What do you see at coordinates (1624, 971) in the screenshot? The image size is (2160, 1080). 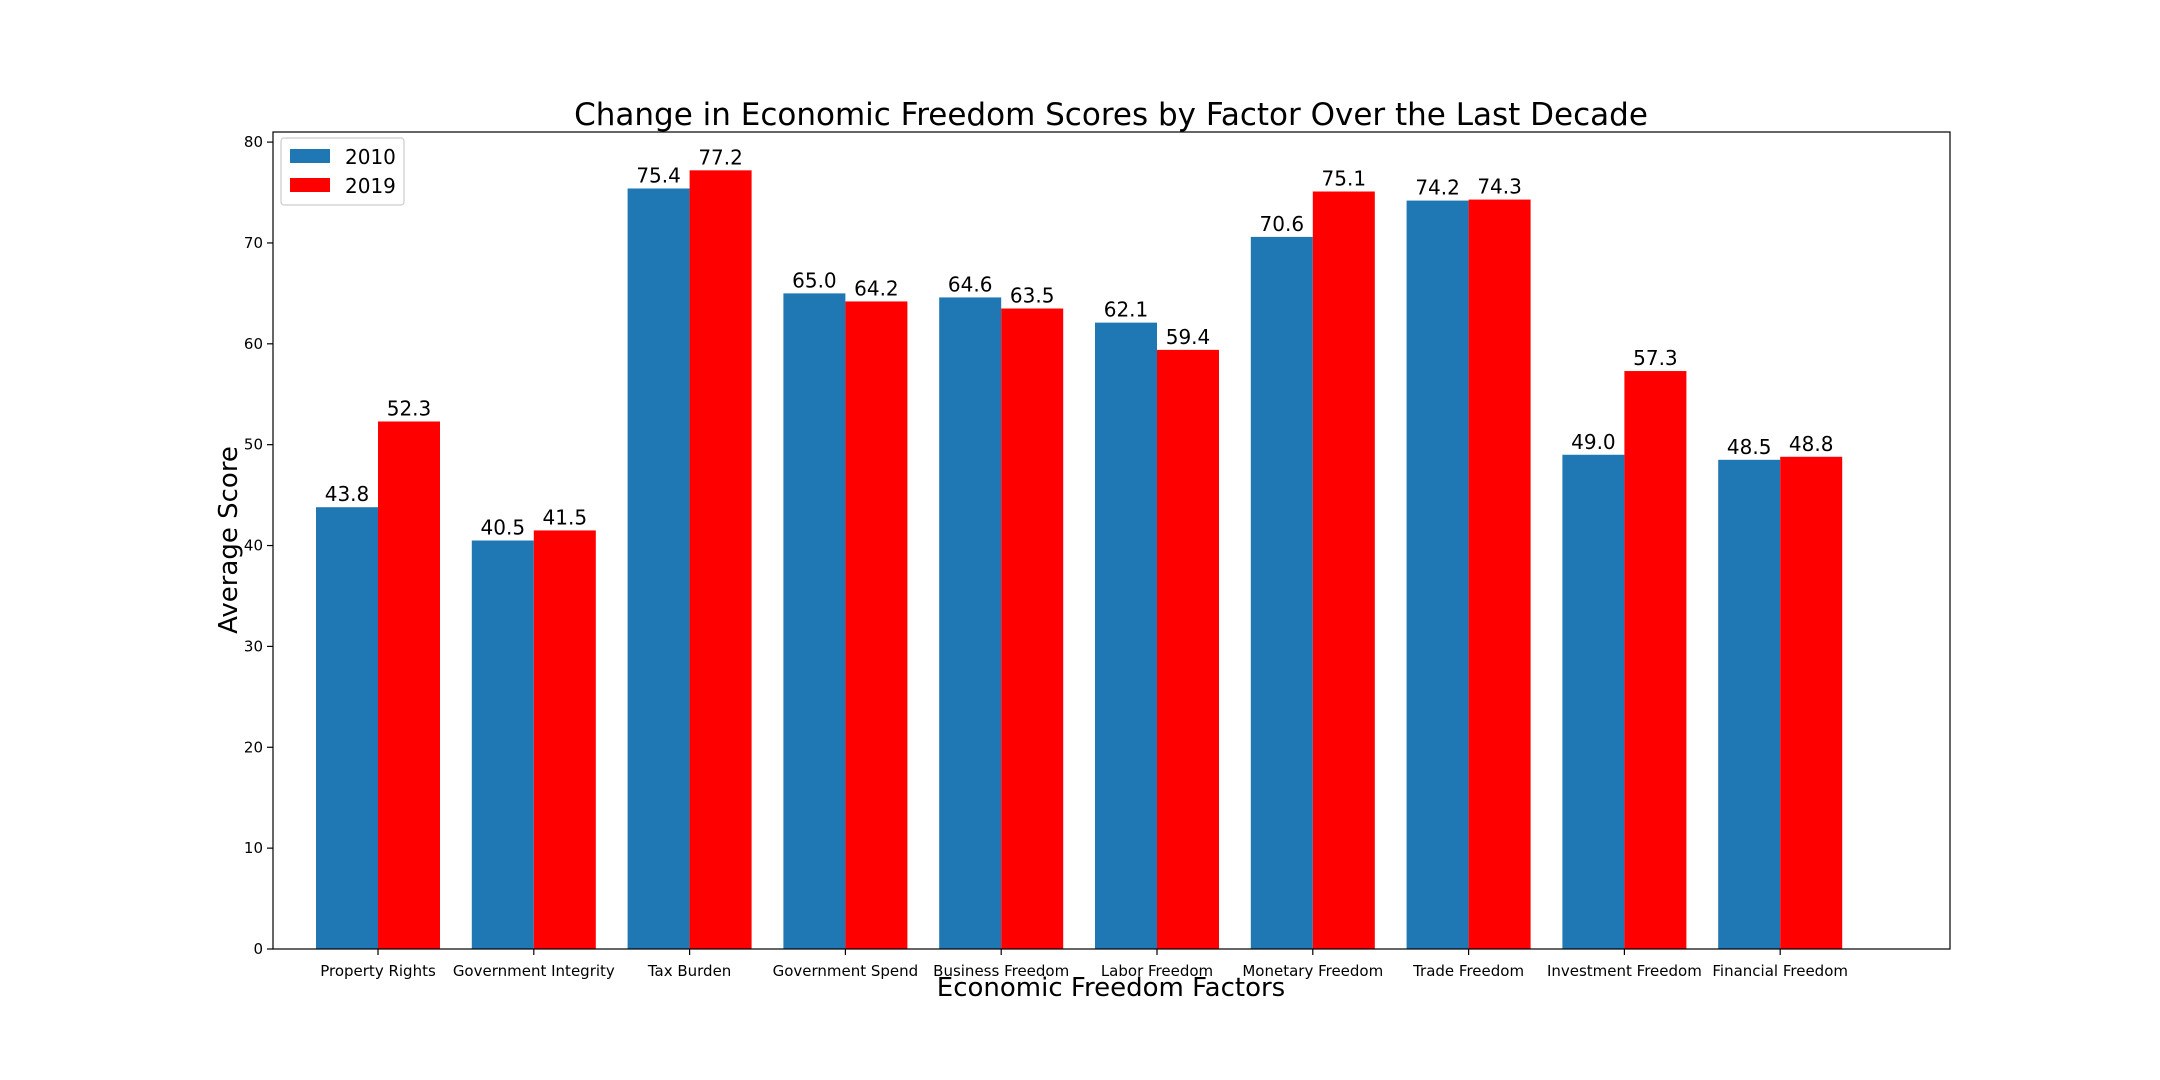 I see `x-tick-label: Investment Freedom` at bounding box center [1624, 971].